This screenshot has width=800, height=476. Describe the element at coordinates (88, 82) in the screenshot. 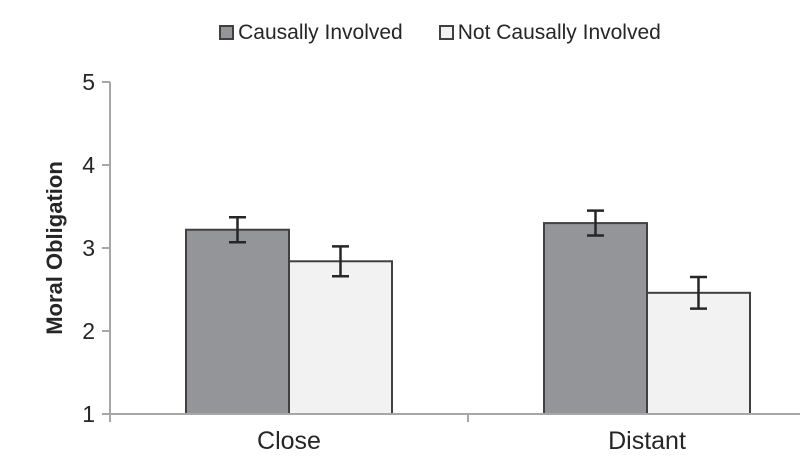

I see `y-tick-label: 5` at that location.